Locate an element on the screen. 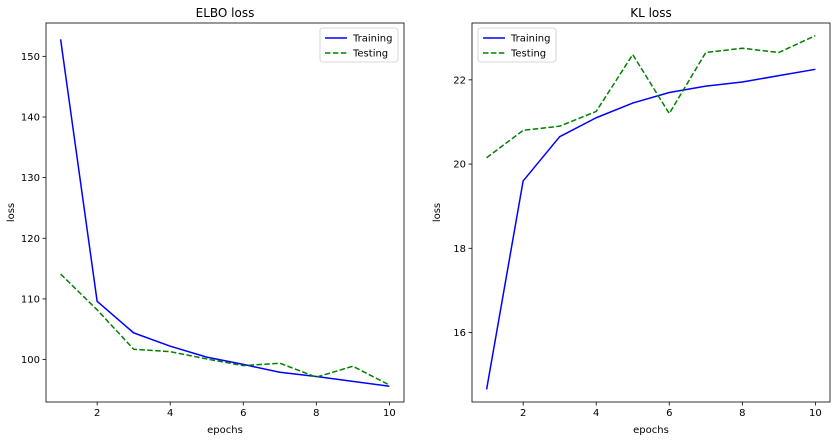 This screenshot has width=835, height=445. chart-2-x-tick-label: 4 is located at coordinates (596, 413).